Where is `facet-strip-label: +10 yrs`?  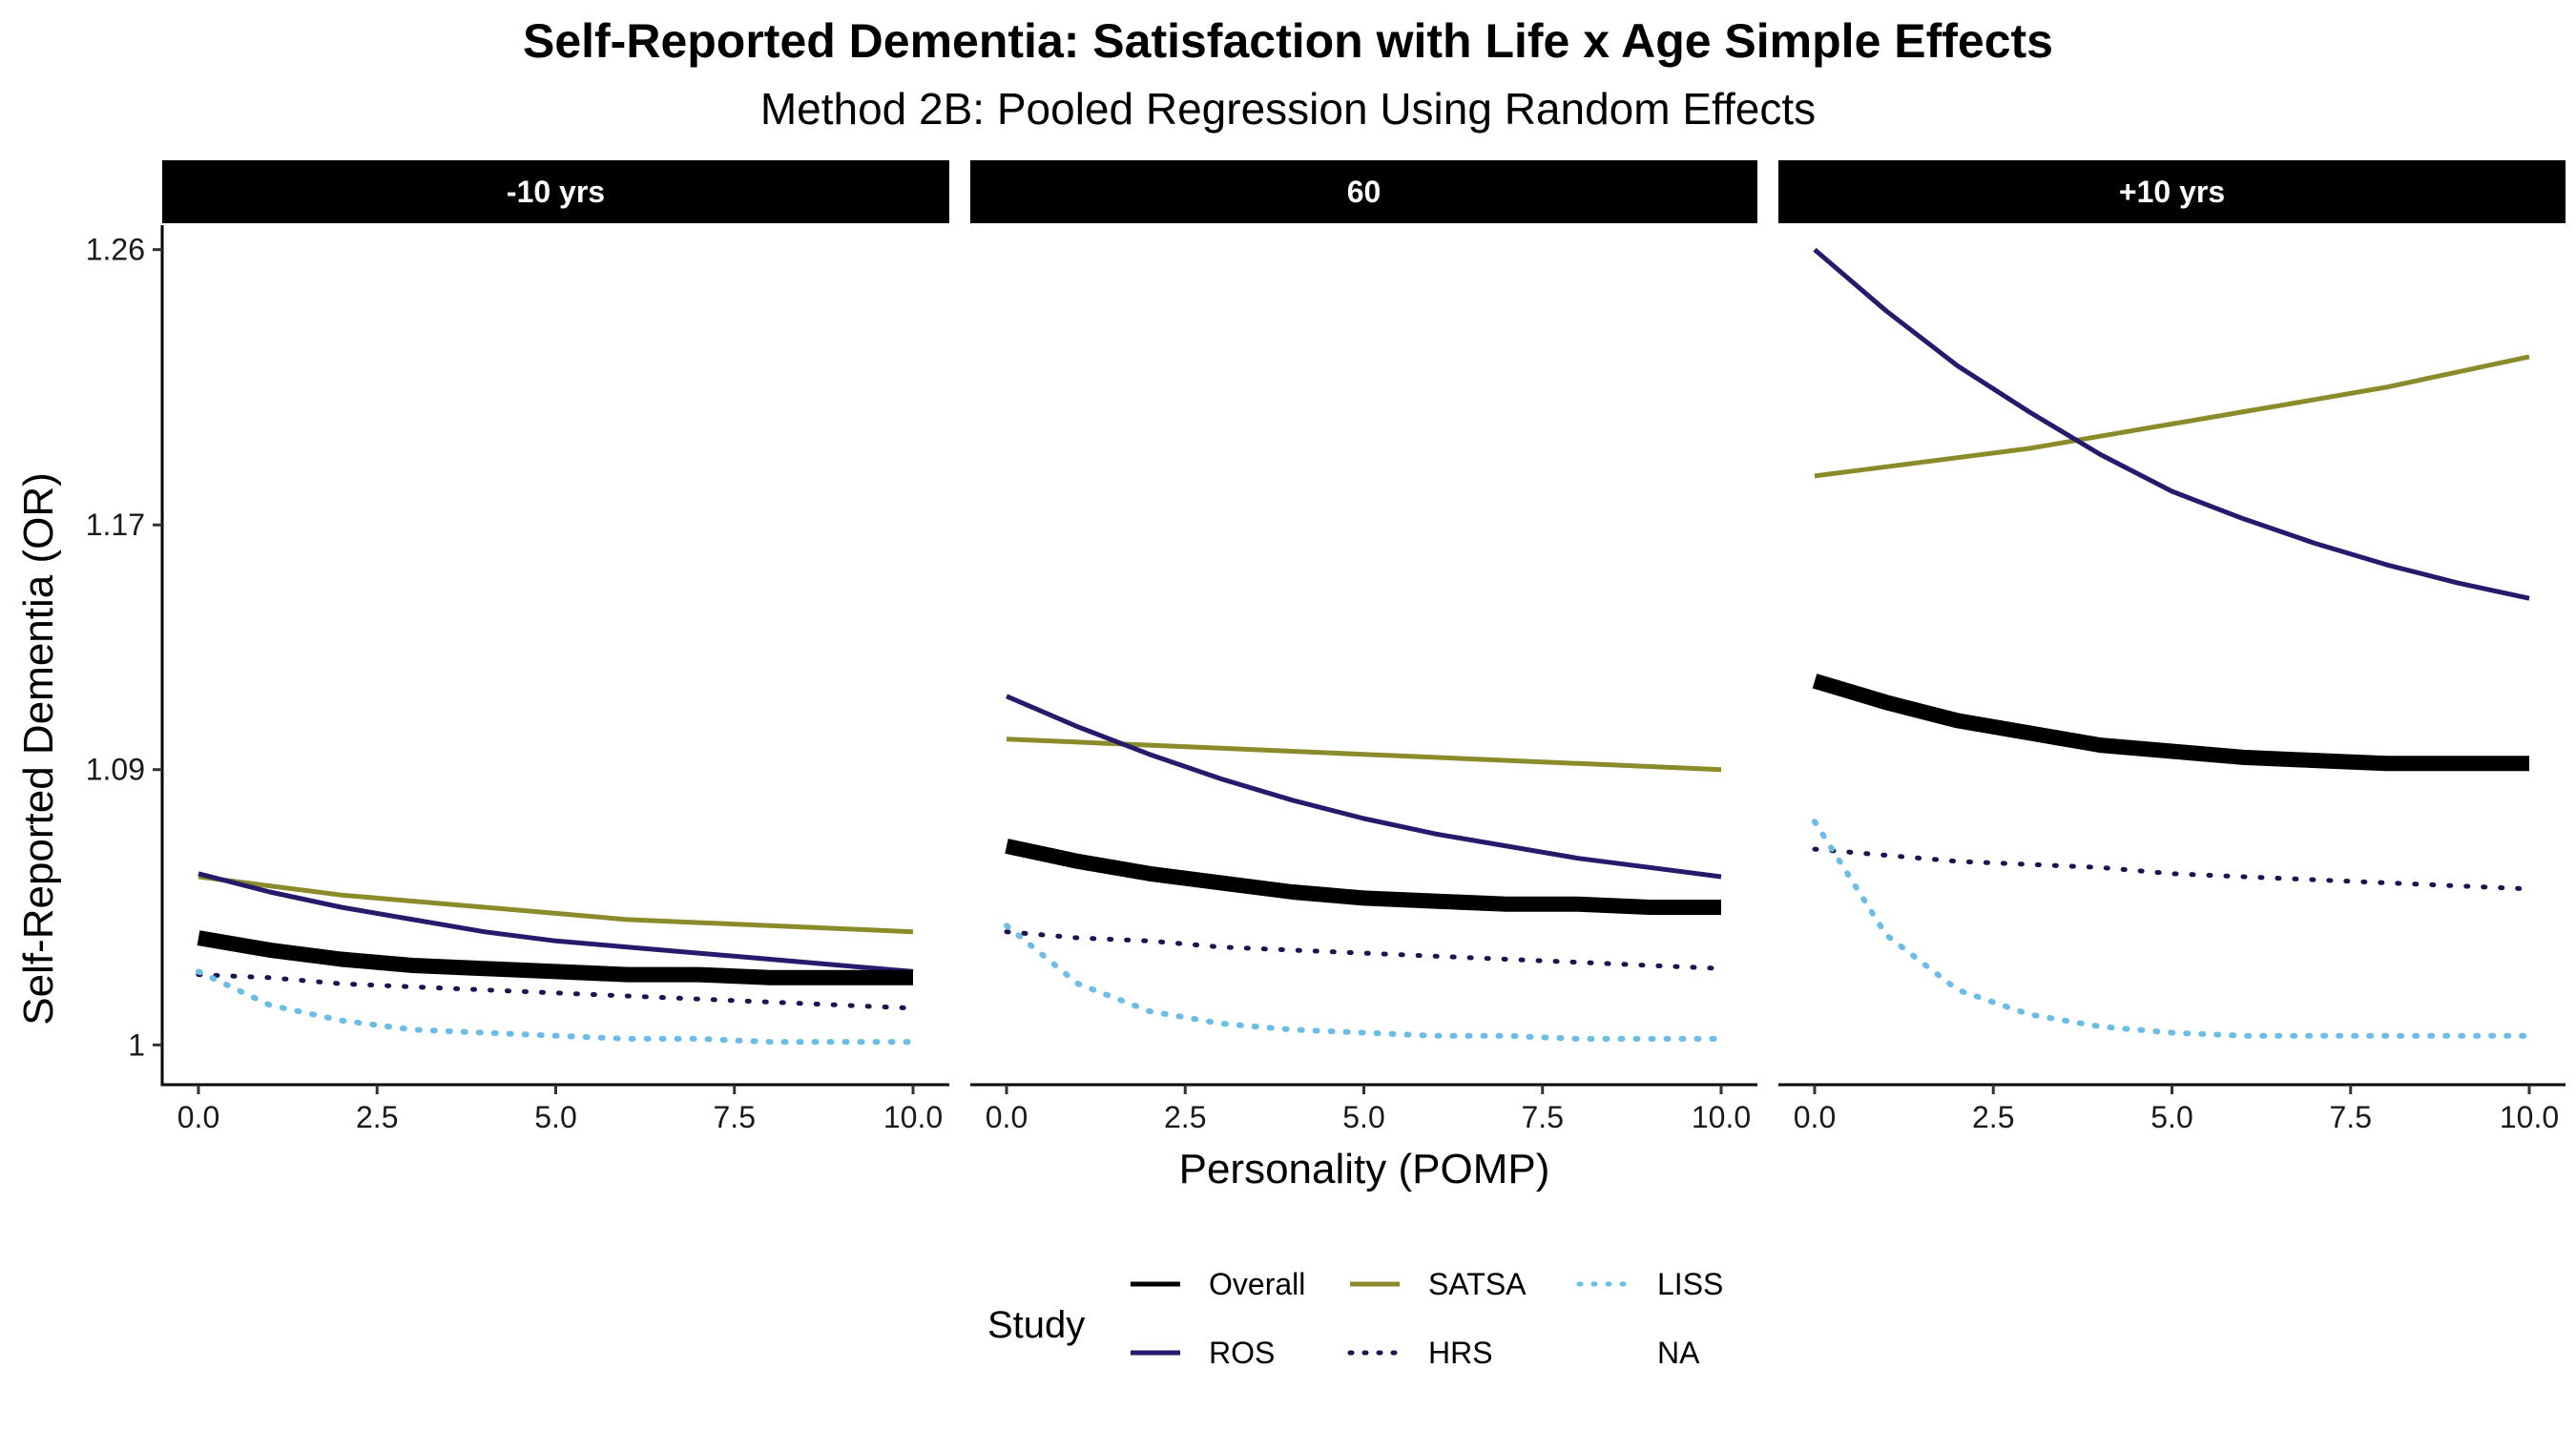 facet-strip-label: +10 yrs is located at coordinates (2172, 192).